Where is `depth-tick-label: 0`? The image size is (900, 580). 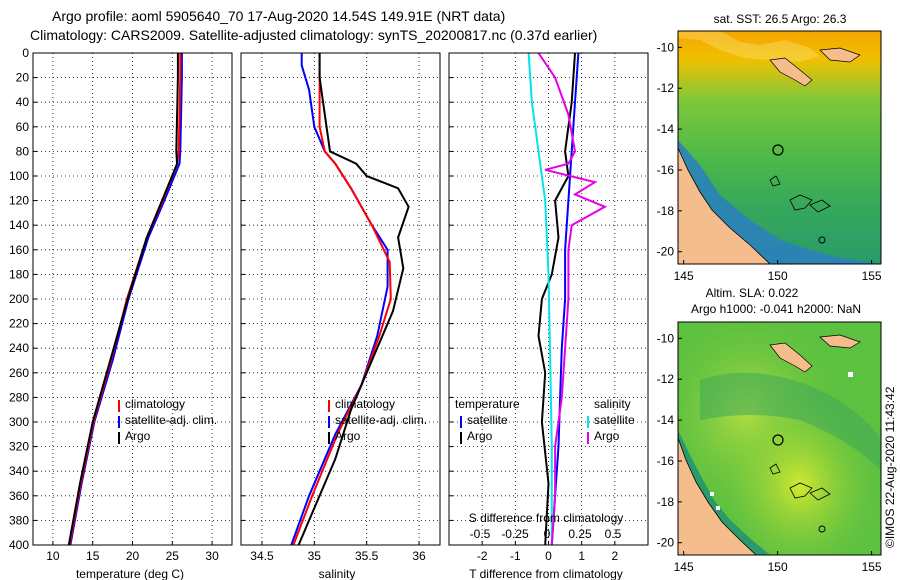 depth-tick-label: 0 is located at coordinates (25, 53).